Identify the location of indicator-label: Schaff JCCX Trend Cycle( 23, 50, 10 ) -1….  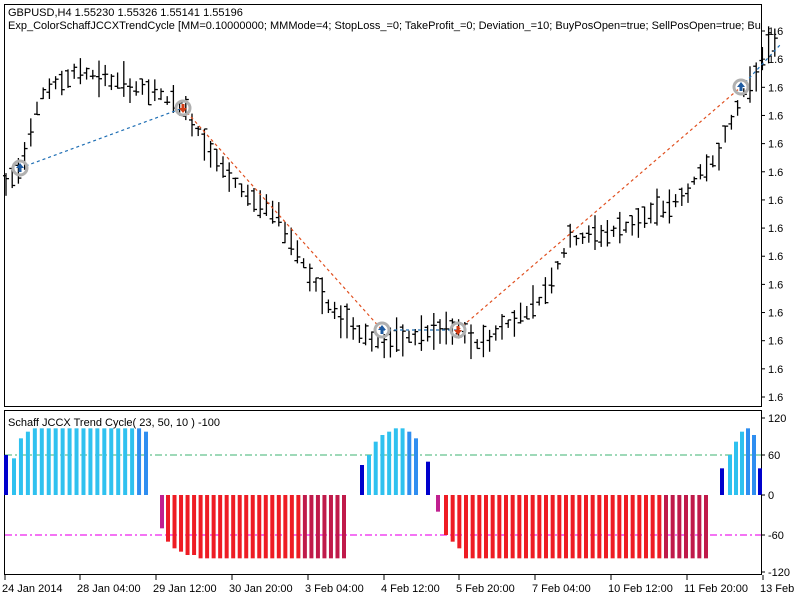
(114, 423).